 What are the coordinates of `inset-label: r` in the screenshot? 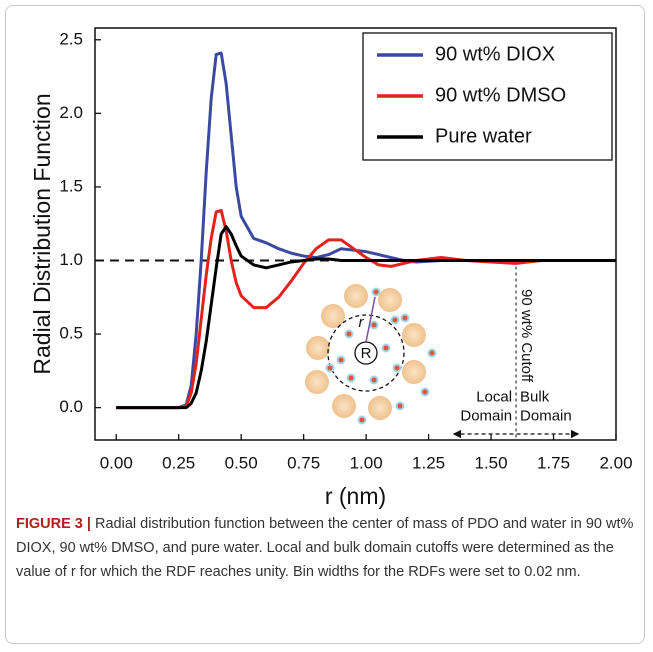 It's located at (362, 322).